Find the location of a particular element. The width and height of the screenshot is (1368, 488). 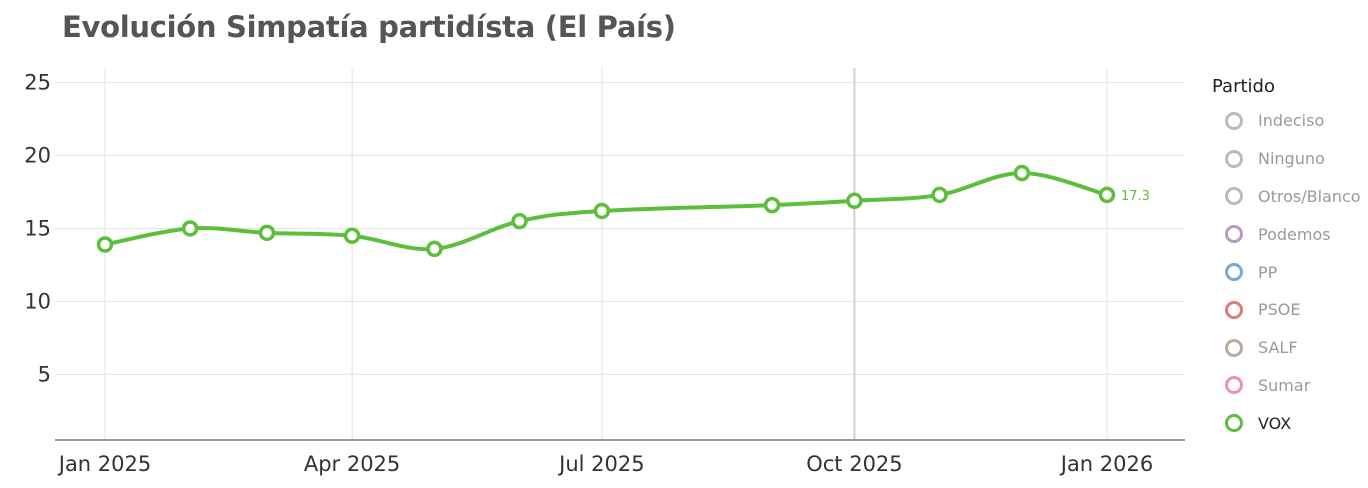

y-tick-label-10: 10 is located at coordinates (37, 301).